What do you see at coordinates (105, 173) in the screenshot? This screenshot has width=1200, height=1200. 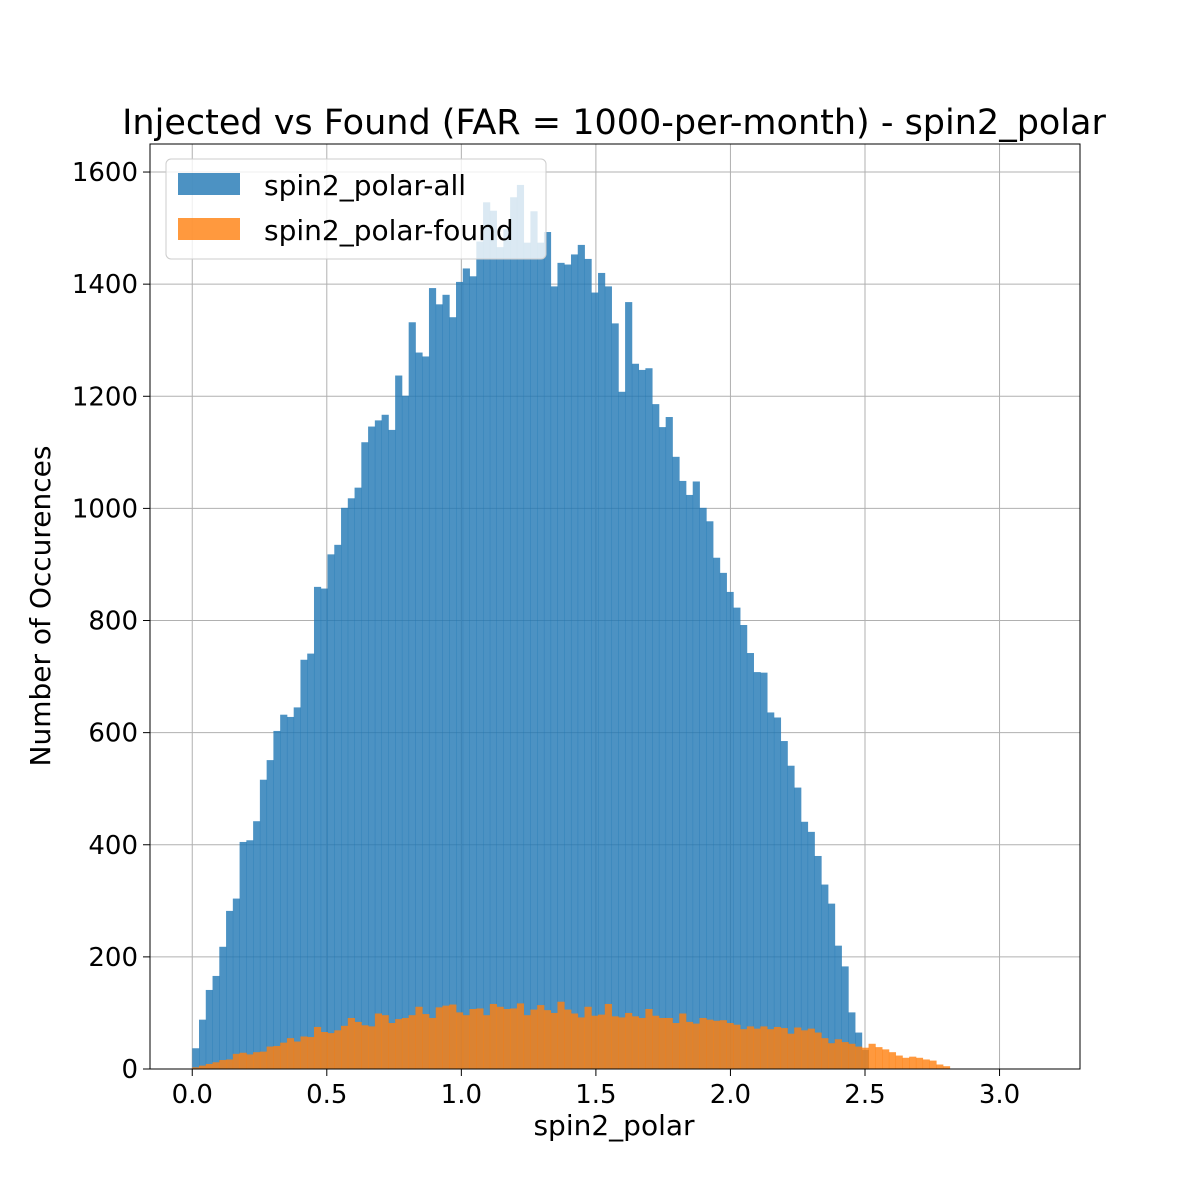 I see `y-tick-label: 1600` at bounding box center [105, 173].